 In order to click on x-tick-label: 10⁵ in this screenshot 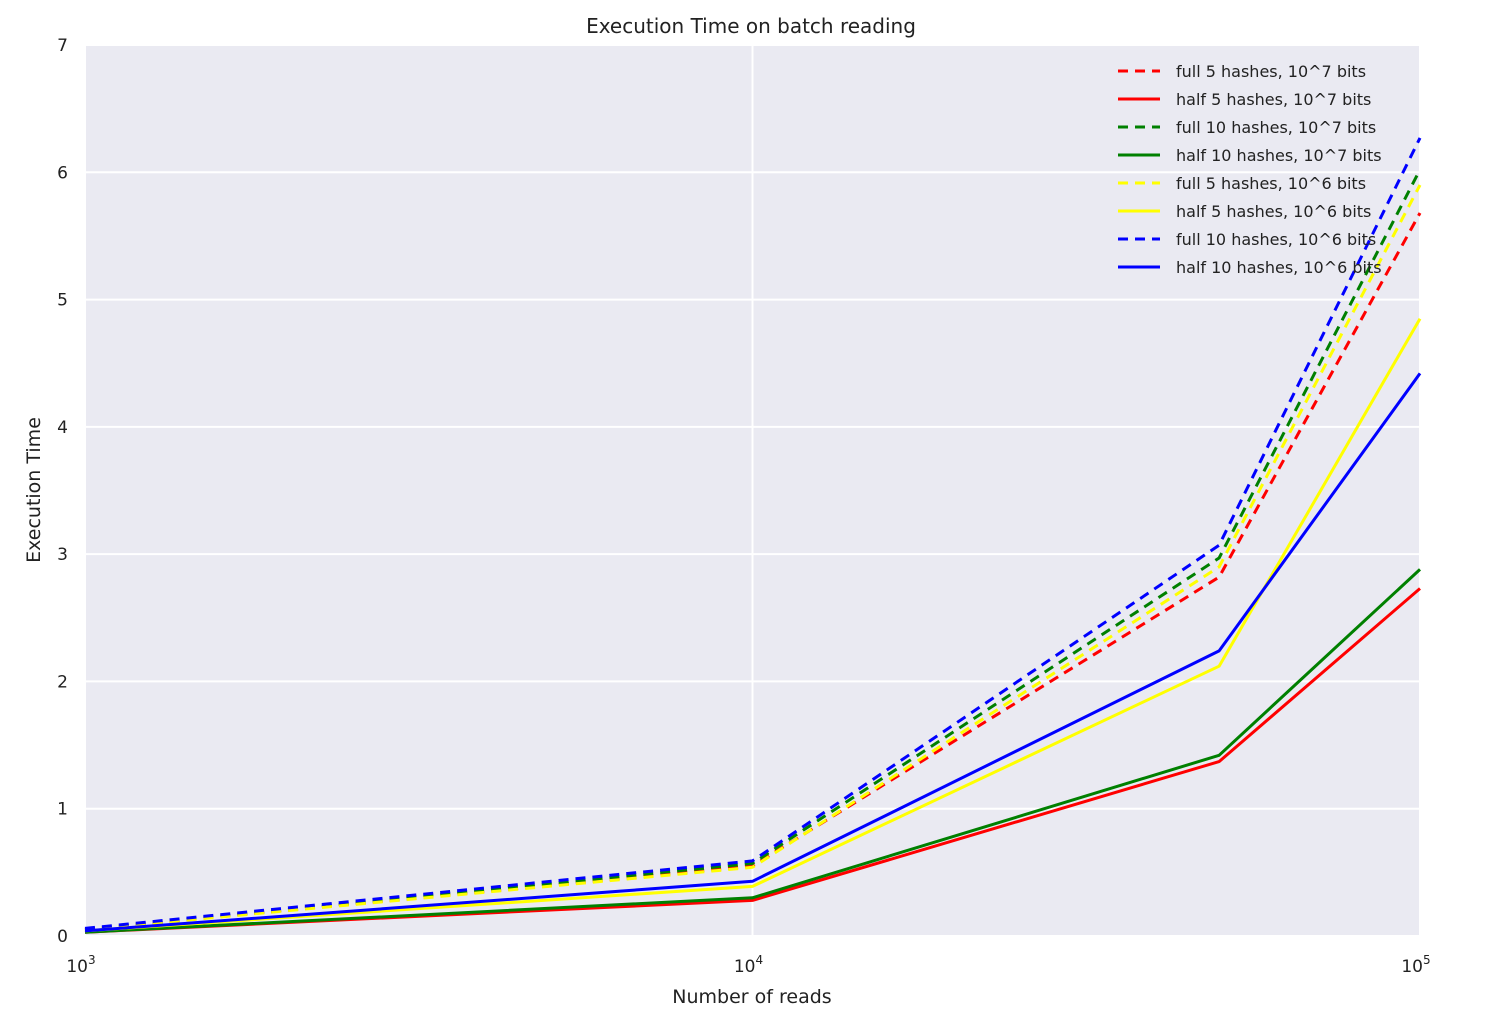, I will do `click(1415, 965)`.